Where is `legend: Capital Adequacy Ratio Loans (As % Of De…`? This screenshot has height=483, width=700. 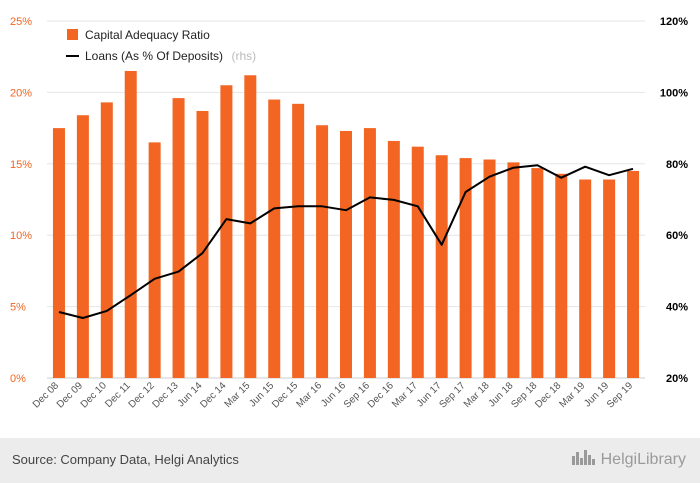 legend: Capital Adequacy Ratio Loans (As % Of De… is located at coordinates (161, 46).